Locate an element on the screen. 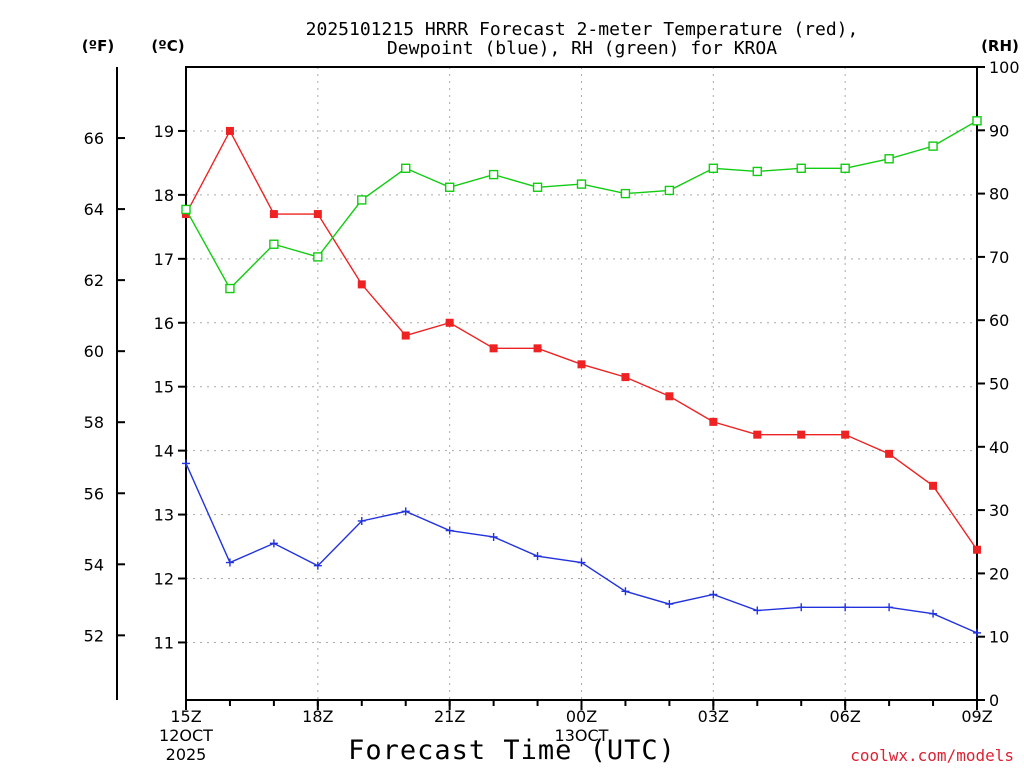 This screenshot has height=768, width=1024. celsius-tick-label: 17 is located at coordinates (164, 259).